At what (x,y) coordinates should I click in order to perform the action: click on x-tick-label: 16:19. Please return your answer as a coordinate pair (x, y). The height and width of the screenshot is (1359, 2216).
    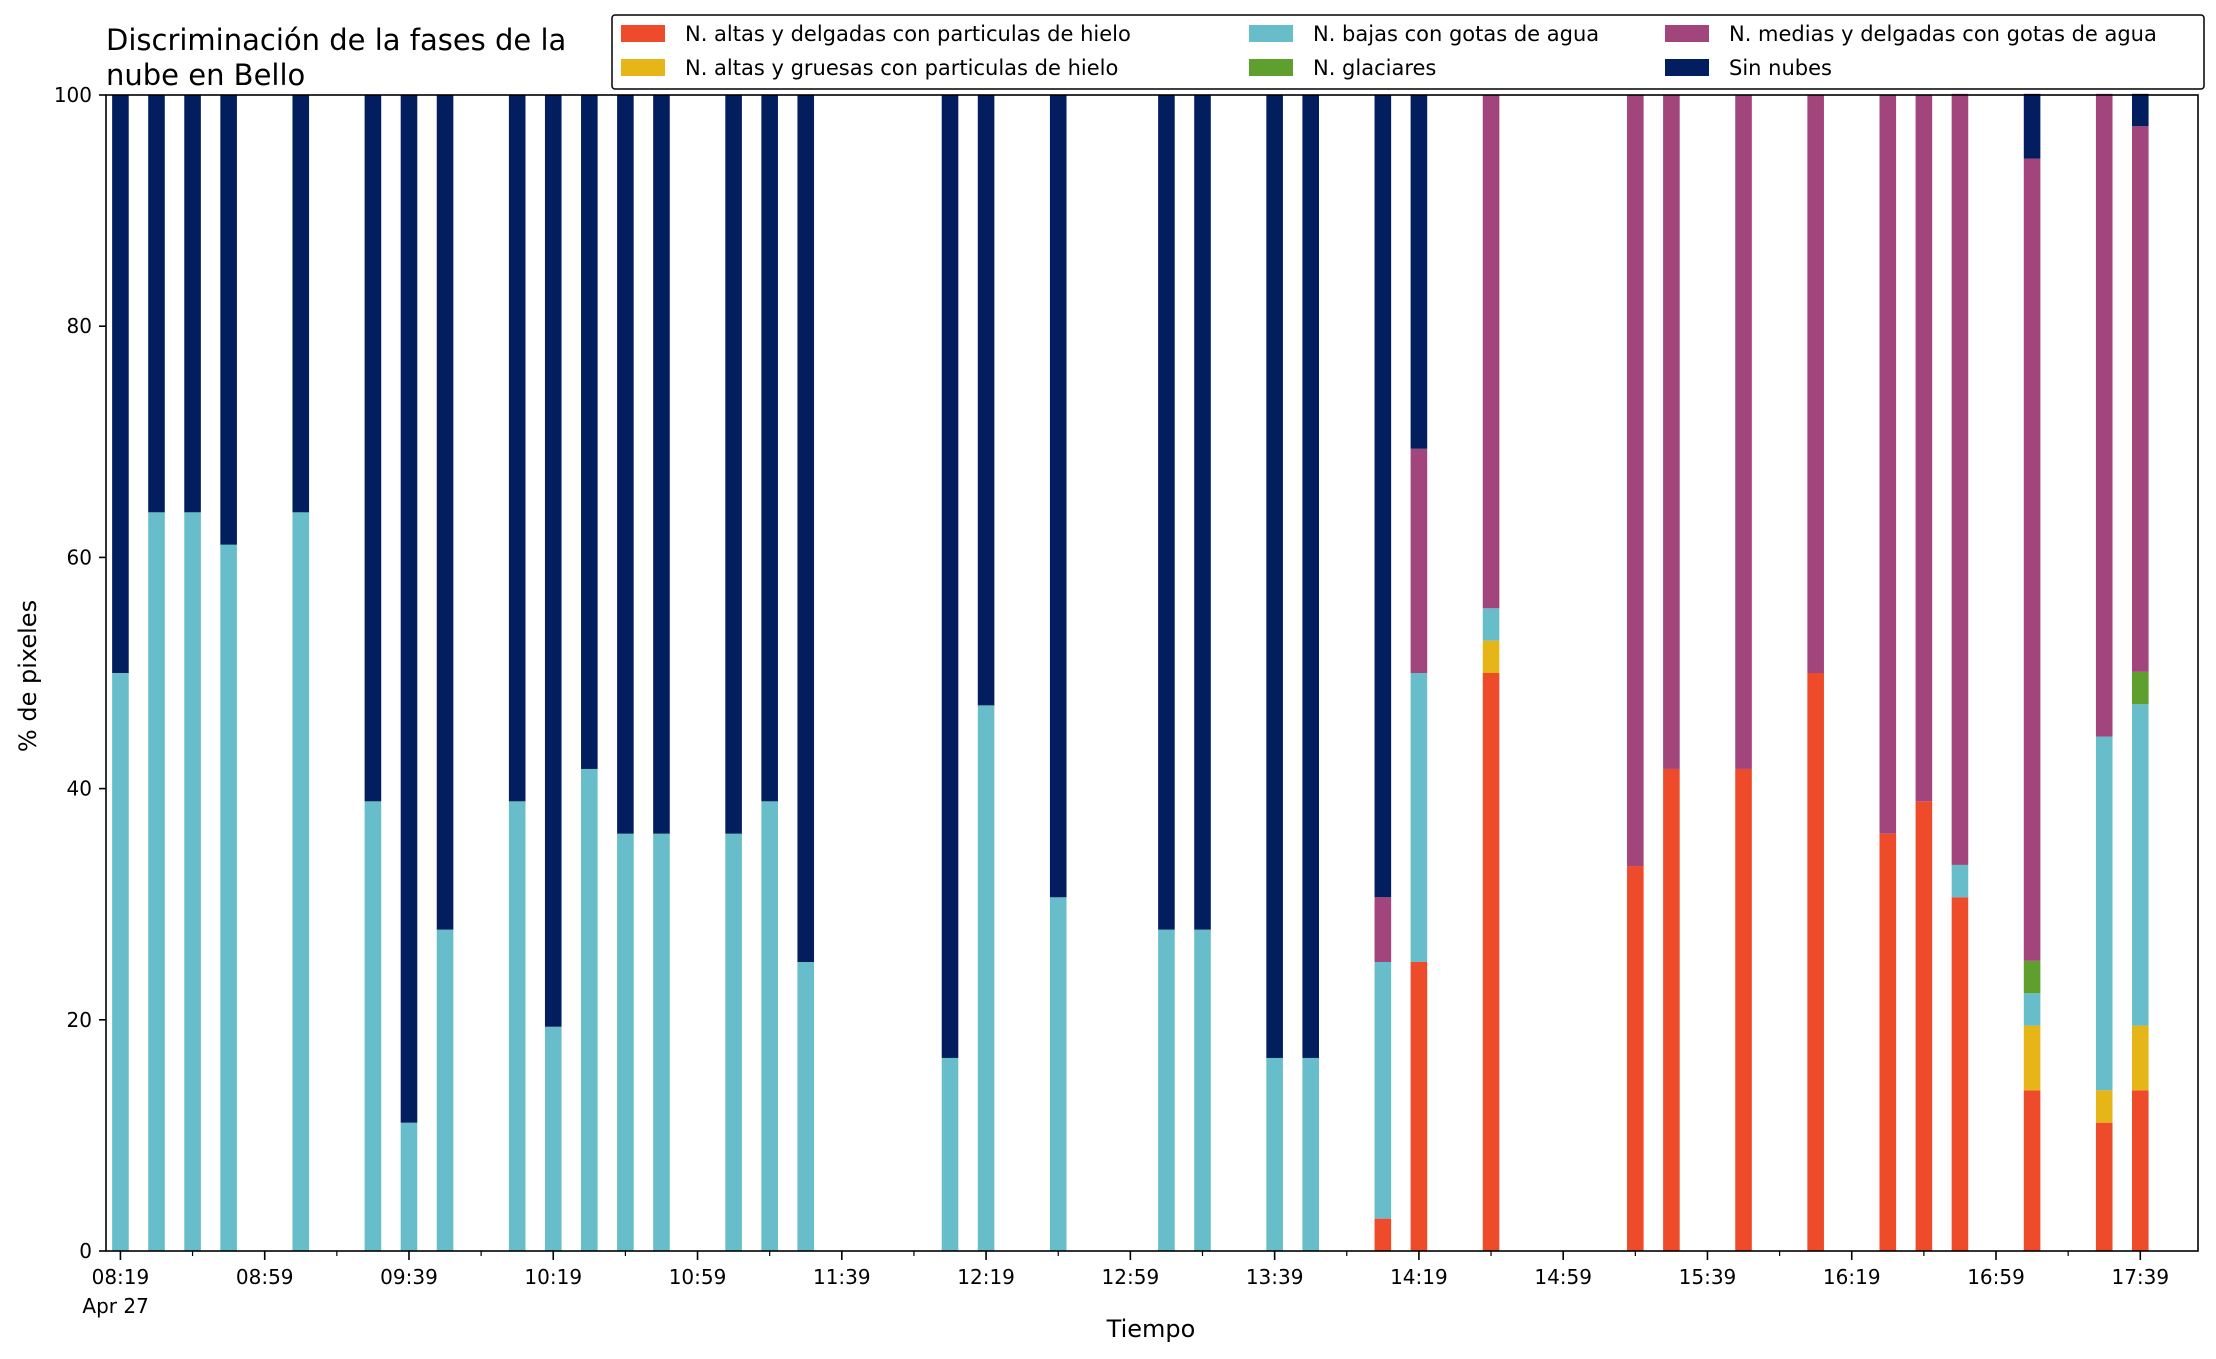
    Looking at the image, I should click on (1852, 1277).